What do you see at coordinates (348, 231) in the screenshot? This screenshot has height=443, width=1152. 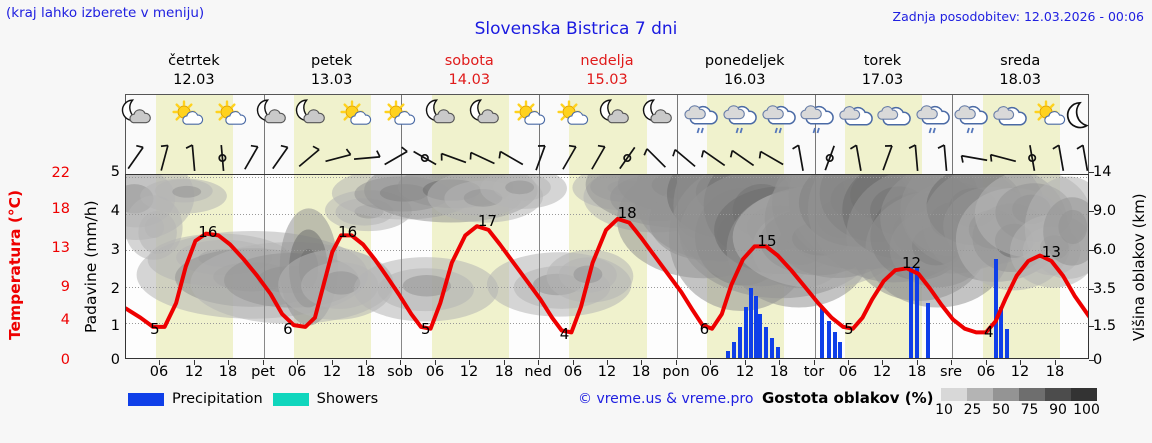 I see `temperature-extreme-label: 16` at bounding box center [348, 231].